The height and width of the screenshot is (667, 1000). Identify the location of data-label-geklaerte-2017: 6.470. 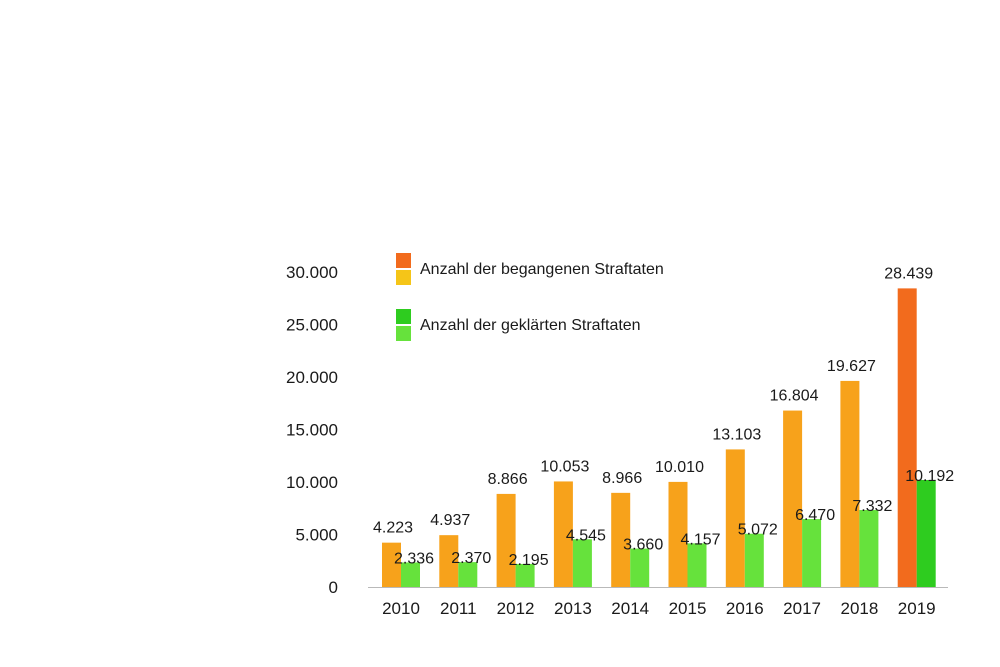
(815, 515).